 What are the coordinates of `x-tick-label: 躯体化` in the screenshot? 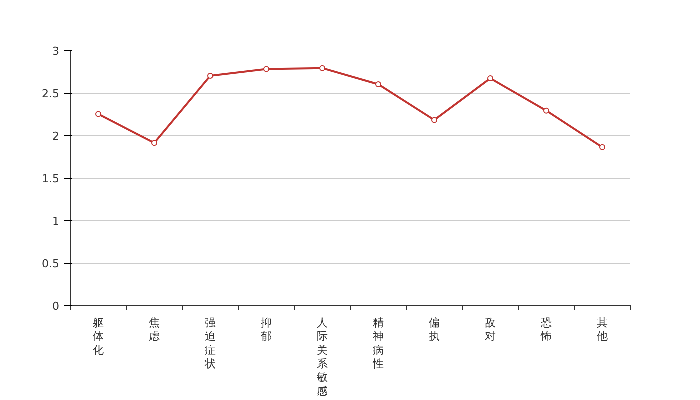 It's located at (98, 336).